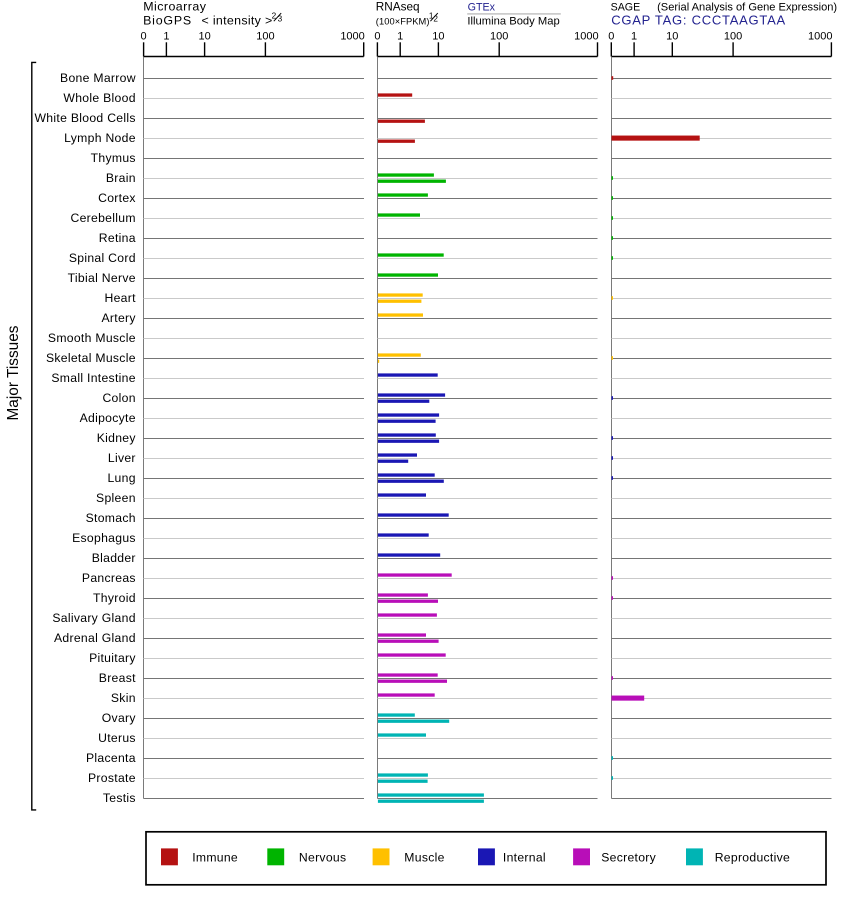 The image size is (842, 900). I want to click on svg-text: Cerebellum, so click(102, 218).